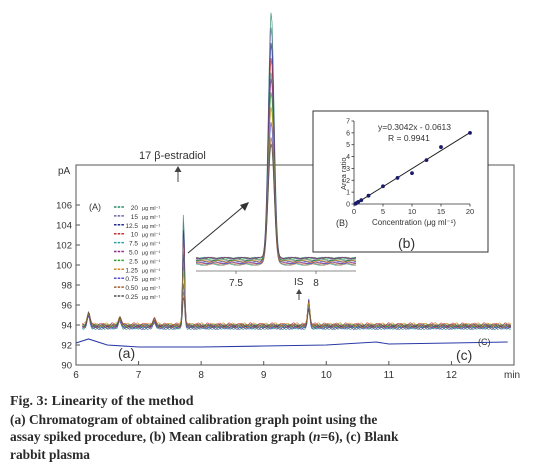  I want to click on calibration-x-tick-label: 5, so click(383, 211).